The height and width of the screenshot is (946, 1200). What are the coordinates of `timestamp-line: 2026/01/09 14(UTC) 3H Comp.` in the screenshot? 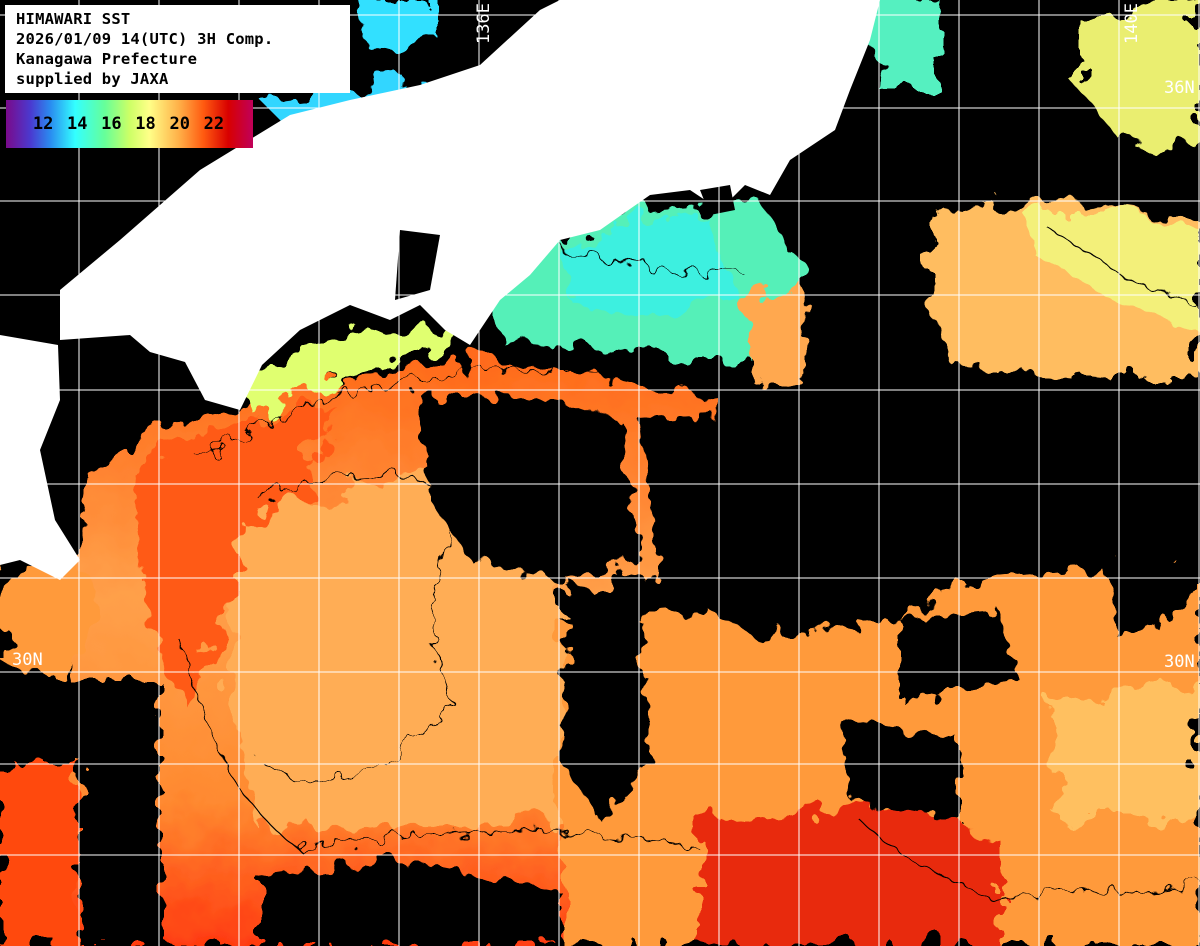 It's located at (145, 39).